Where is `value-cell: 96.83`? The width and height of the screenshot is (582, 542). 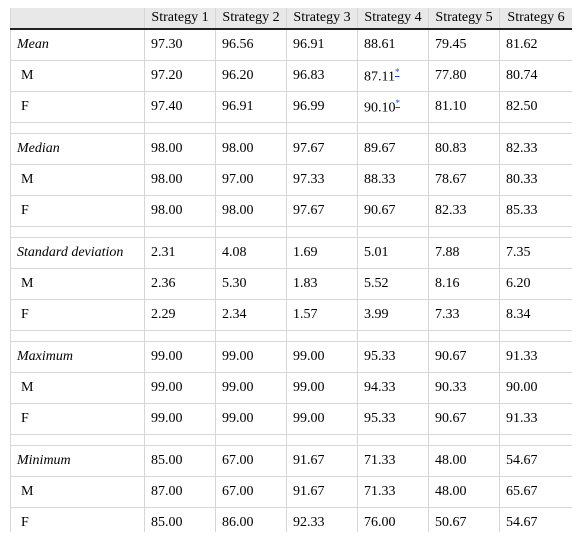 value-cell: 96.83 is located at coordinates (322, 76).